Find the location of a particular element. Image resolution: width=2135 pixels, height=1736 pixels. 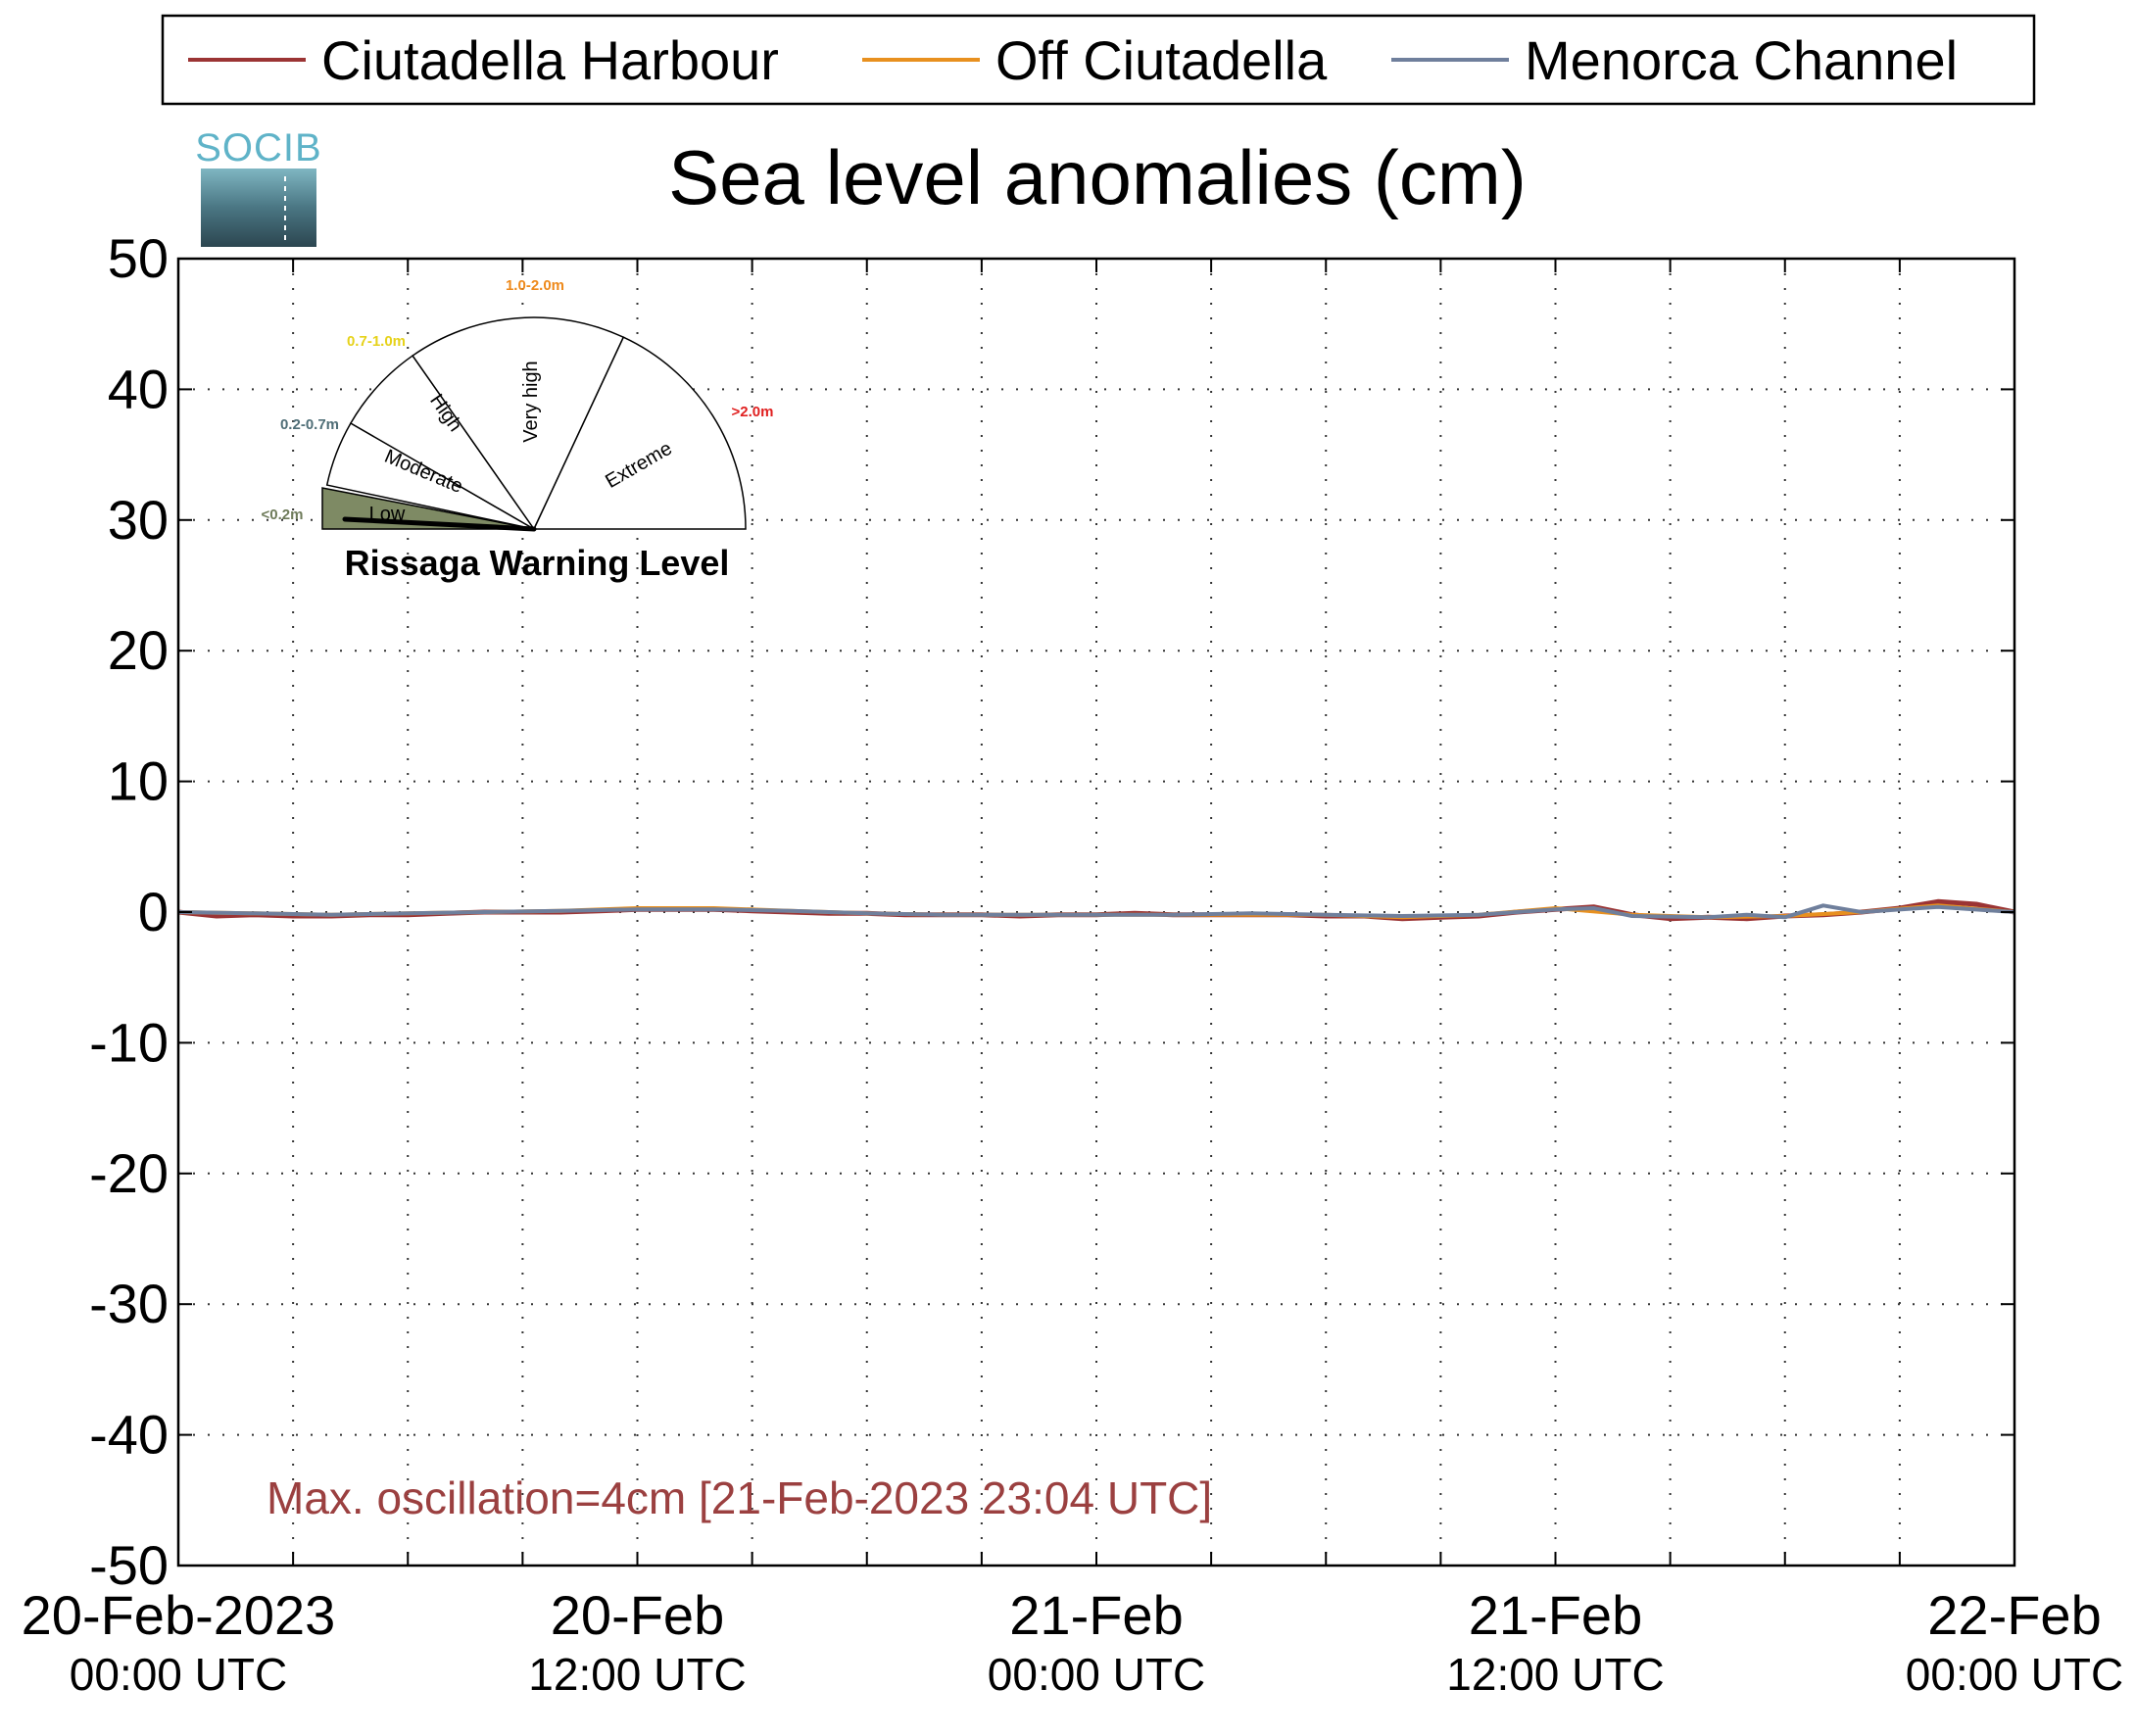

gauge-needle is located at coordinates (439, 524).